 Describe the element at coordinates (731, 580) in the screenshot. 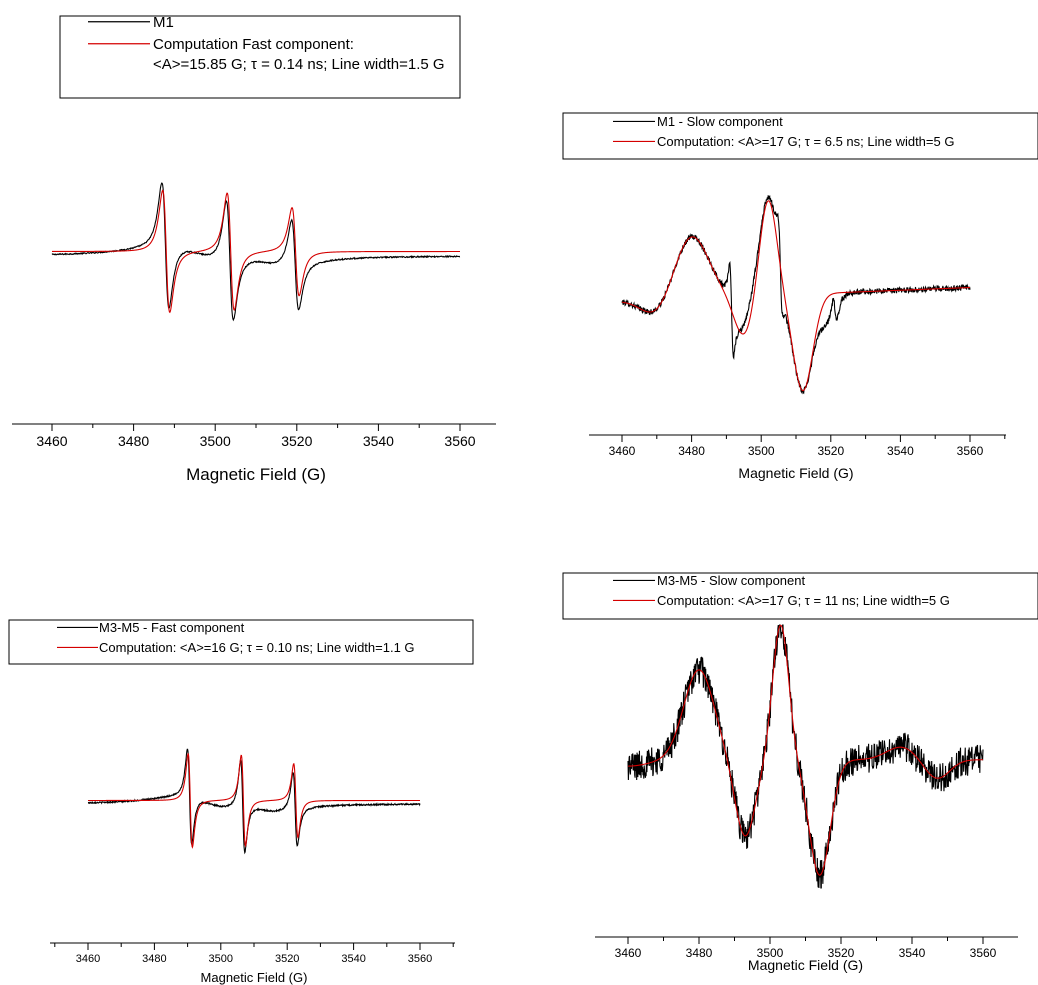

I see `legend-label: M3-M5 - Slow component` at that location.